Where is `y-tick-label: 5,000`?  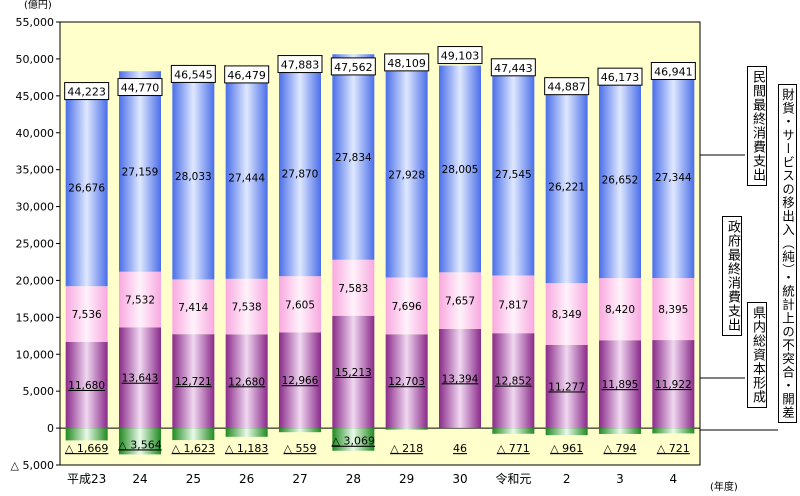 y-tick-label: 5,000 is located at coordinates (39, 391).